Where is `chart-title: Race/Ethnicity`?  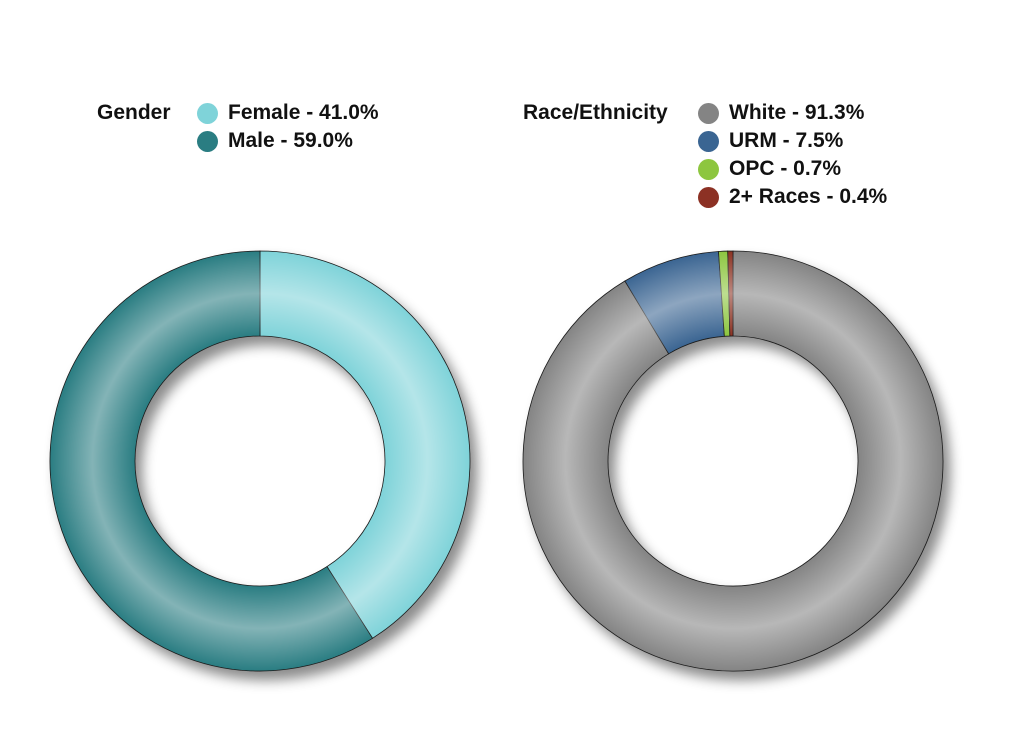 chart-title: Race/Ethnicity is located at coordinates (595, 112).